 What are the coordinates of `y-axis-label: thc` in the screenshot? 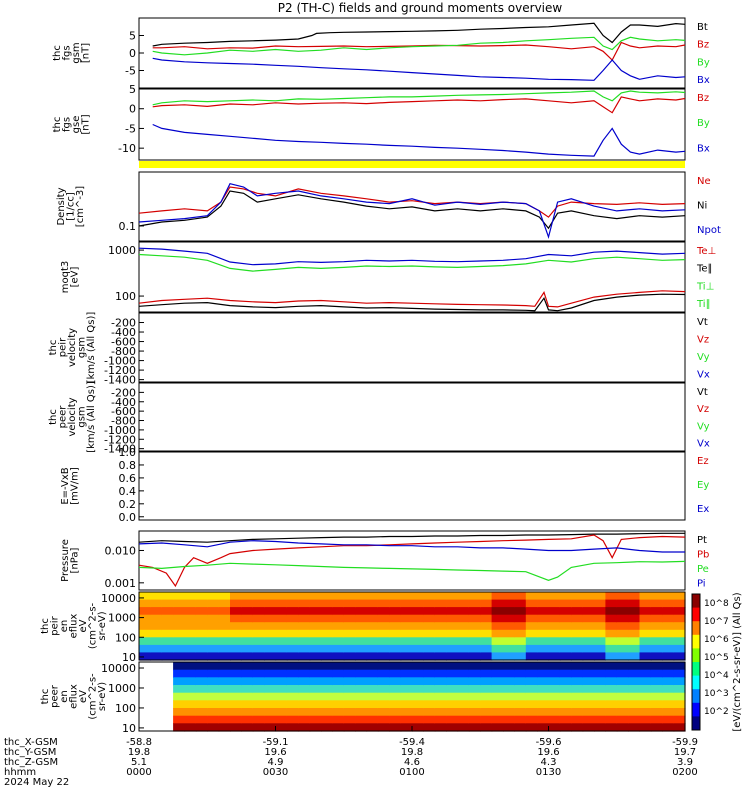 It's located at (57, 53).